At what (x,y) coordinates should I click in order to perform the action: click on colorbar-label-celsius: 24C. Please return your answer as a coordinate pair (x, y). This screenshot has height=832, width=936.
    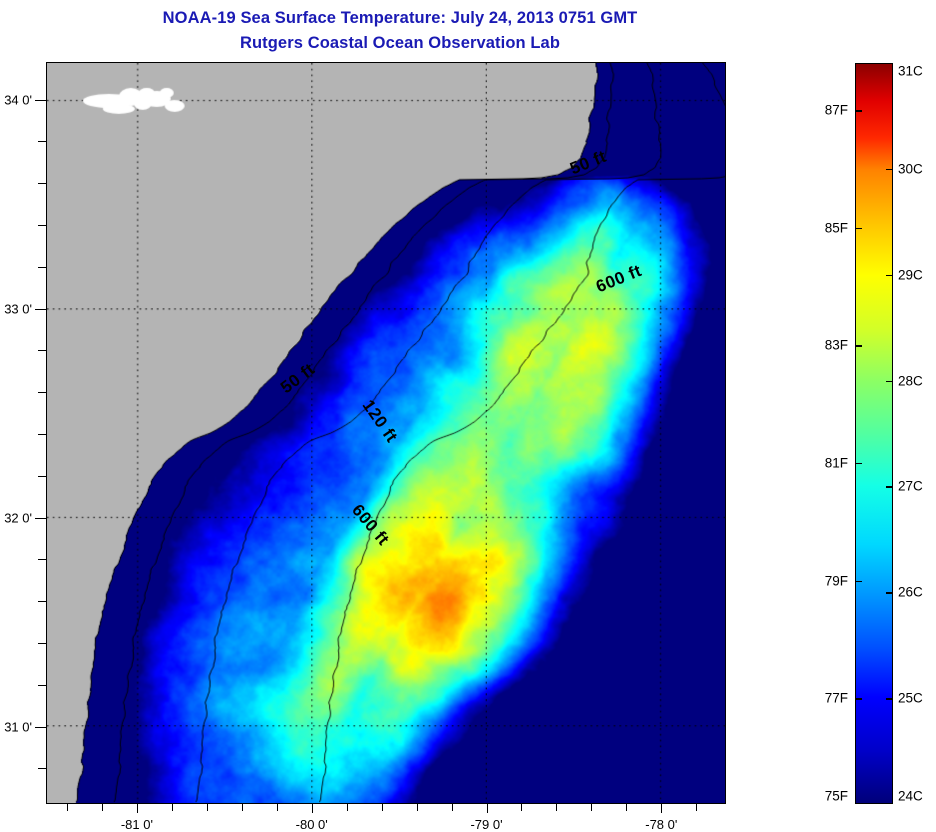
    Looking at the image, I should click on (910, 796).